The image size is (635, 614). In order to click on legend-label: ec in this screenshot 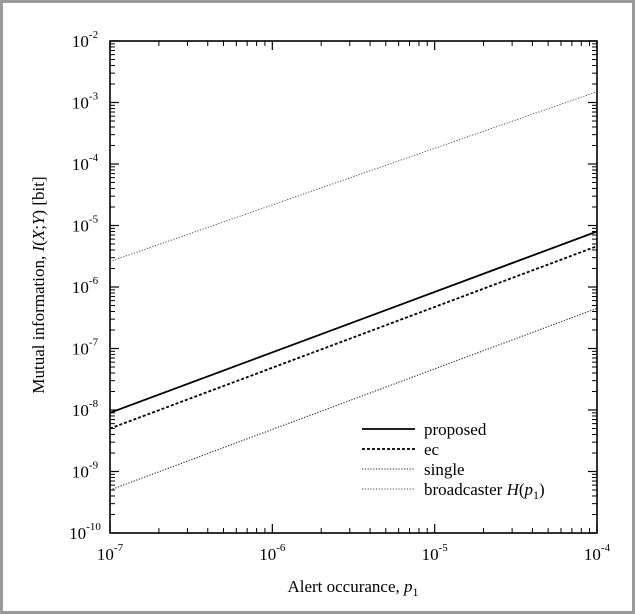, I will do `click(432, 449)`.